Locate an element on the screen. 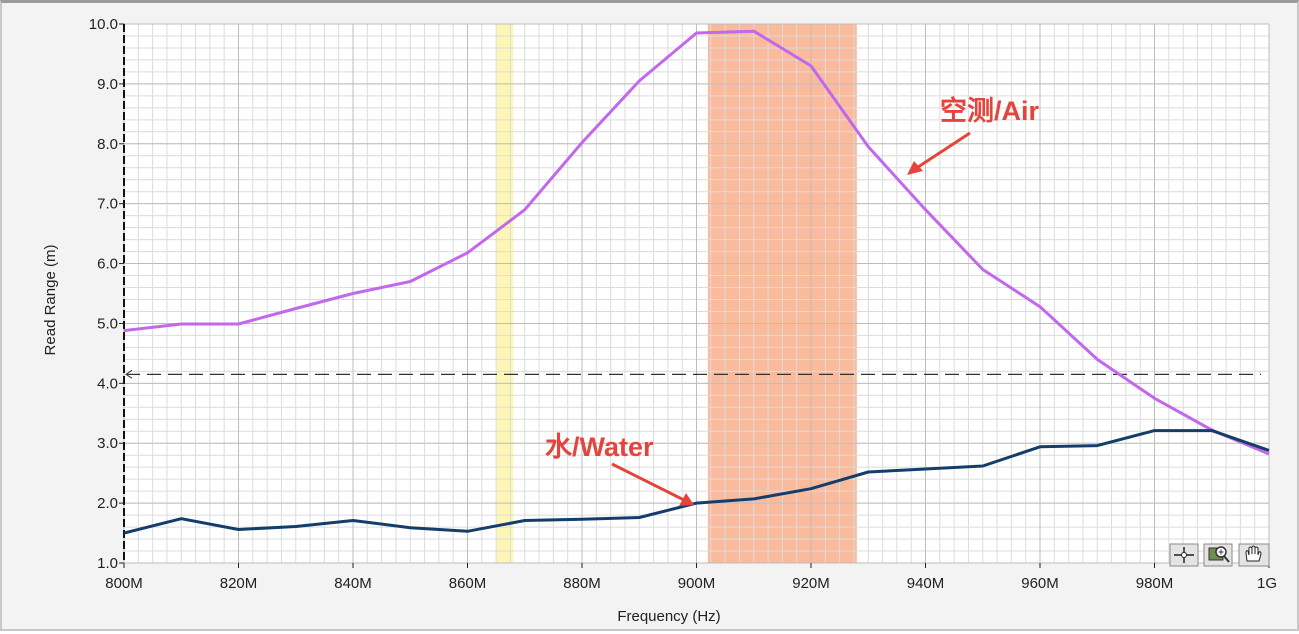 This screenshot has width=1299, height=634. x-tick-label: 920M is located at coordinates (811, 583).